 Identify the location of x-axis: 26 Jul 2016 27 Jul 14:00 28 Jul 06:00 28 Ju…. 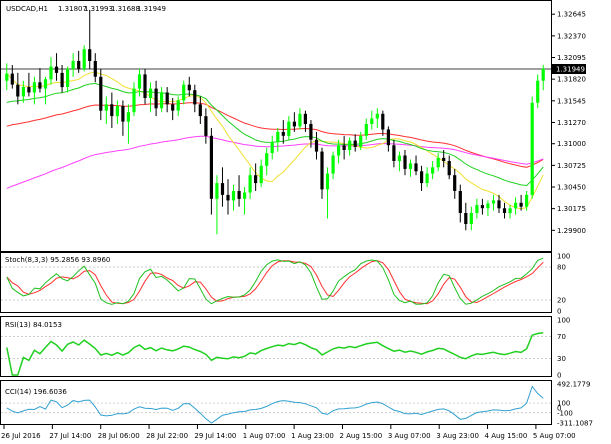
(288, 432).